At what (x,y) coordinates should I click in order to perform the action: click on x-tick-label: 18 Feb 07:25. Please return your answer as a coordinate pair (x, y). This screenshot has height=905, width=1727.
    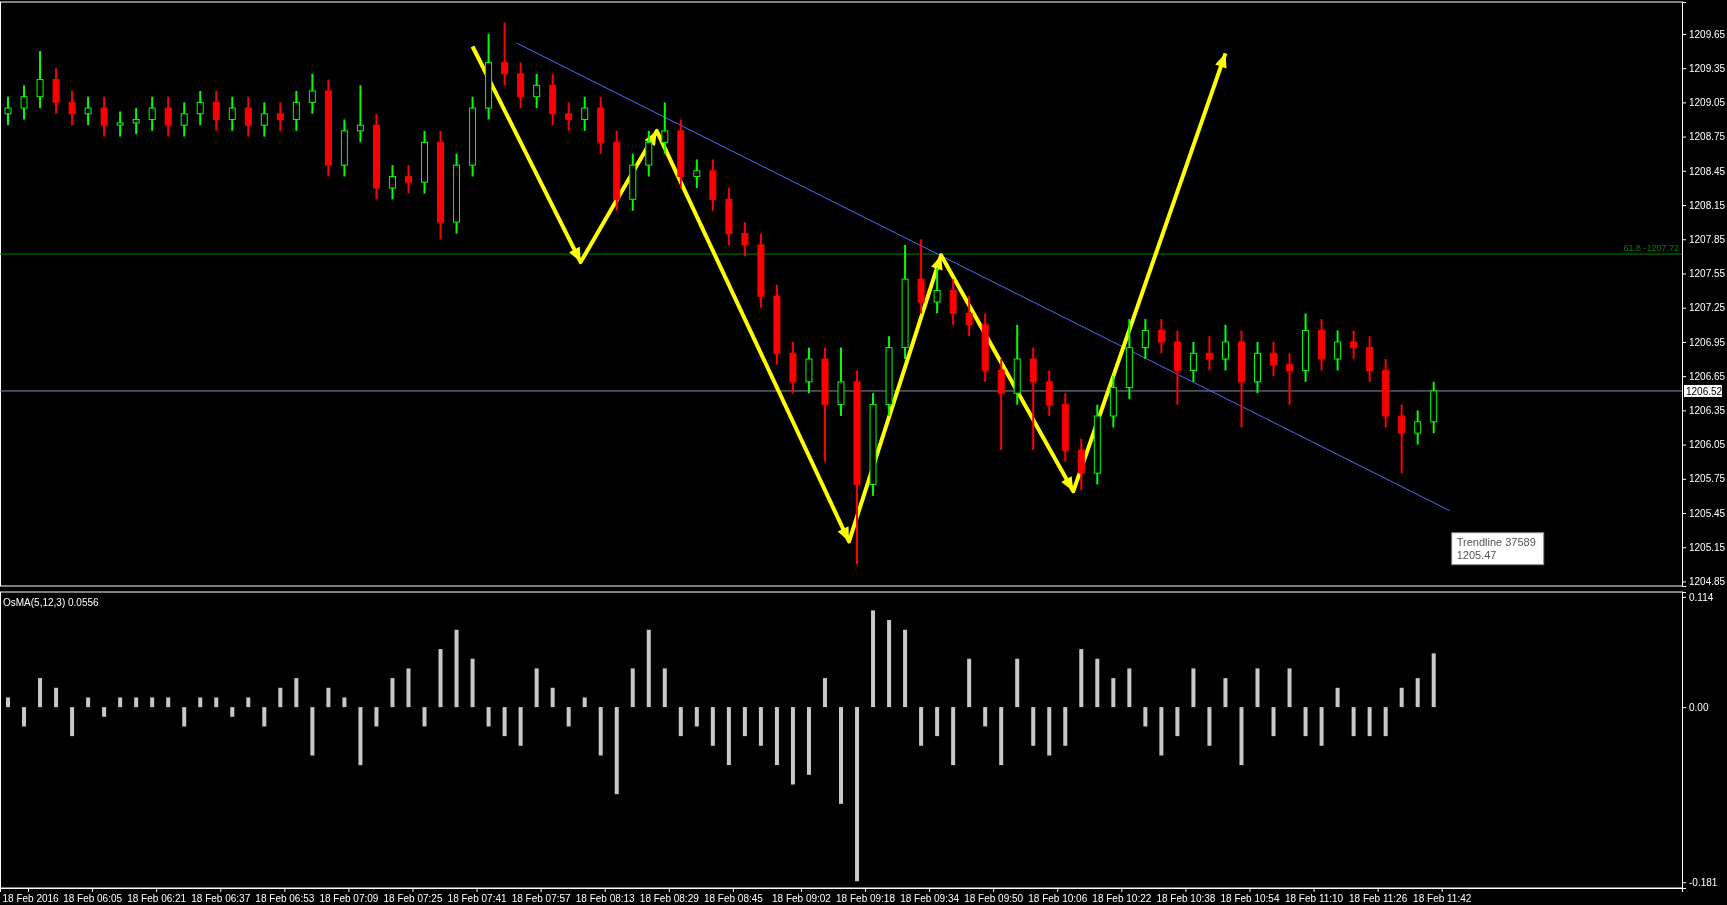
    Looking at the image, I should click on (413, 899).